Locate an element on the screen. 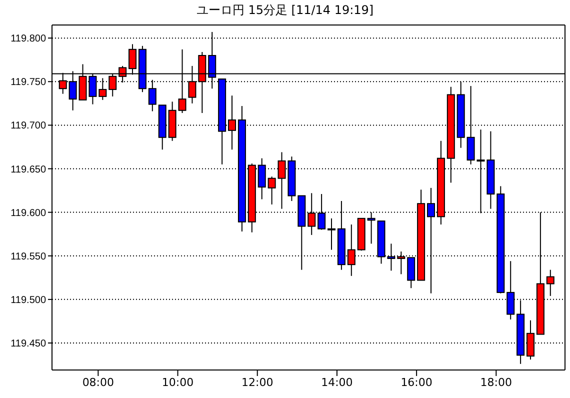 The width and height of the screenshot is (570, 398). x-tick-label: 14:00 is located at coordinates (337, 382).